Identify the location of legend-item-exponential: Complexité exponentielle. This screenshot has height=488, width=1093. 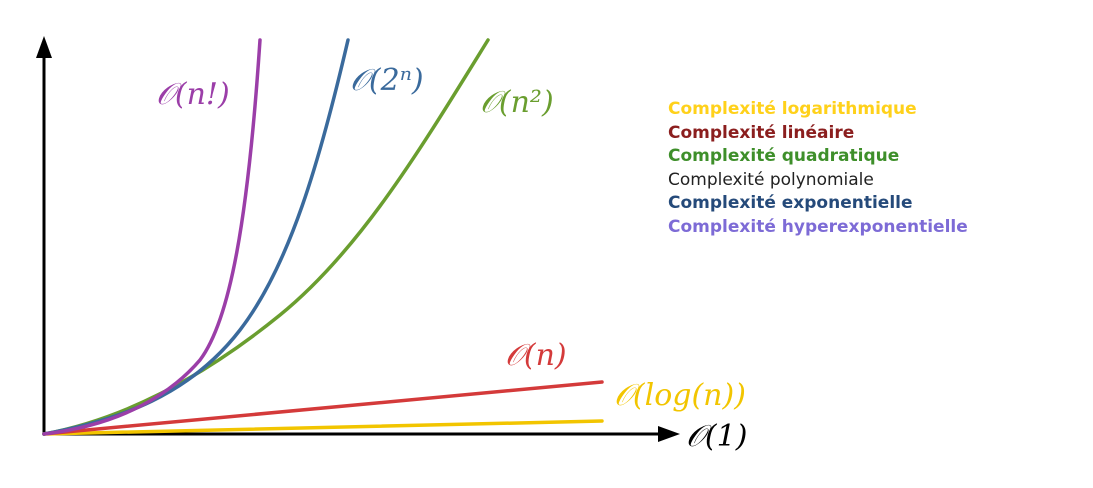
(790, 203).